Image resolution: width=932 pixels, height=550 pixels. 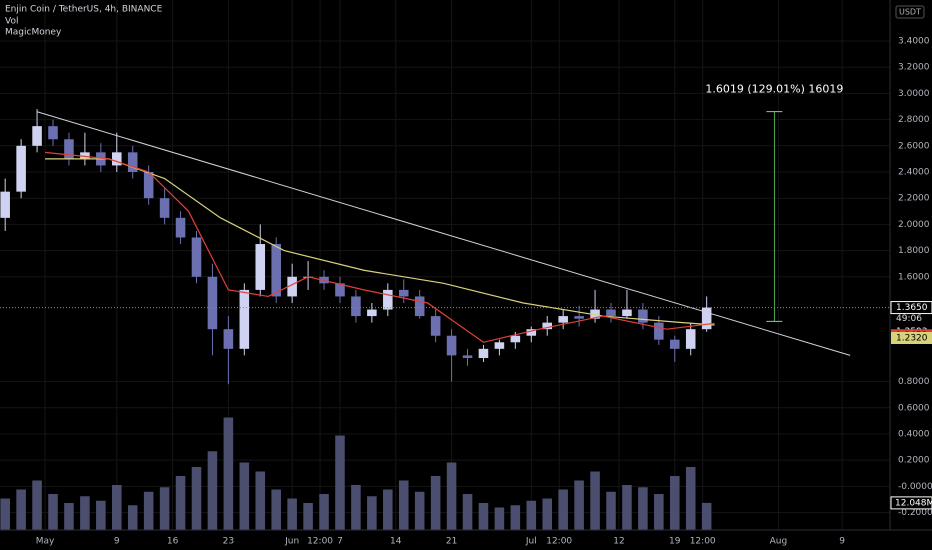 I want to click on x-tick-label: Aug, so click(x=779, y=542).